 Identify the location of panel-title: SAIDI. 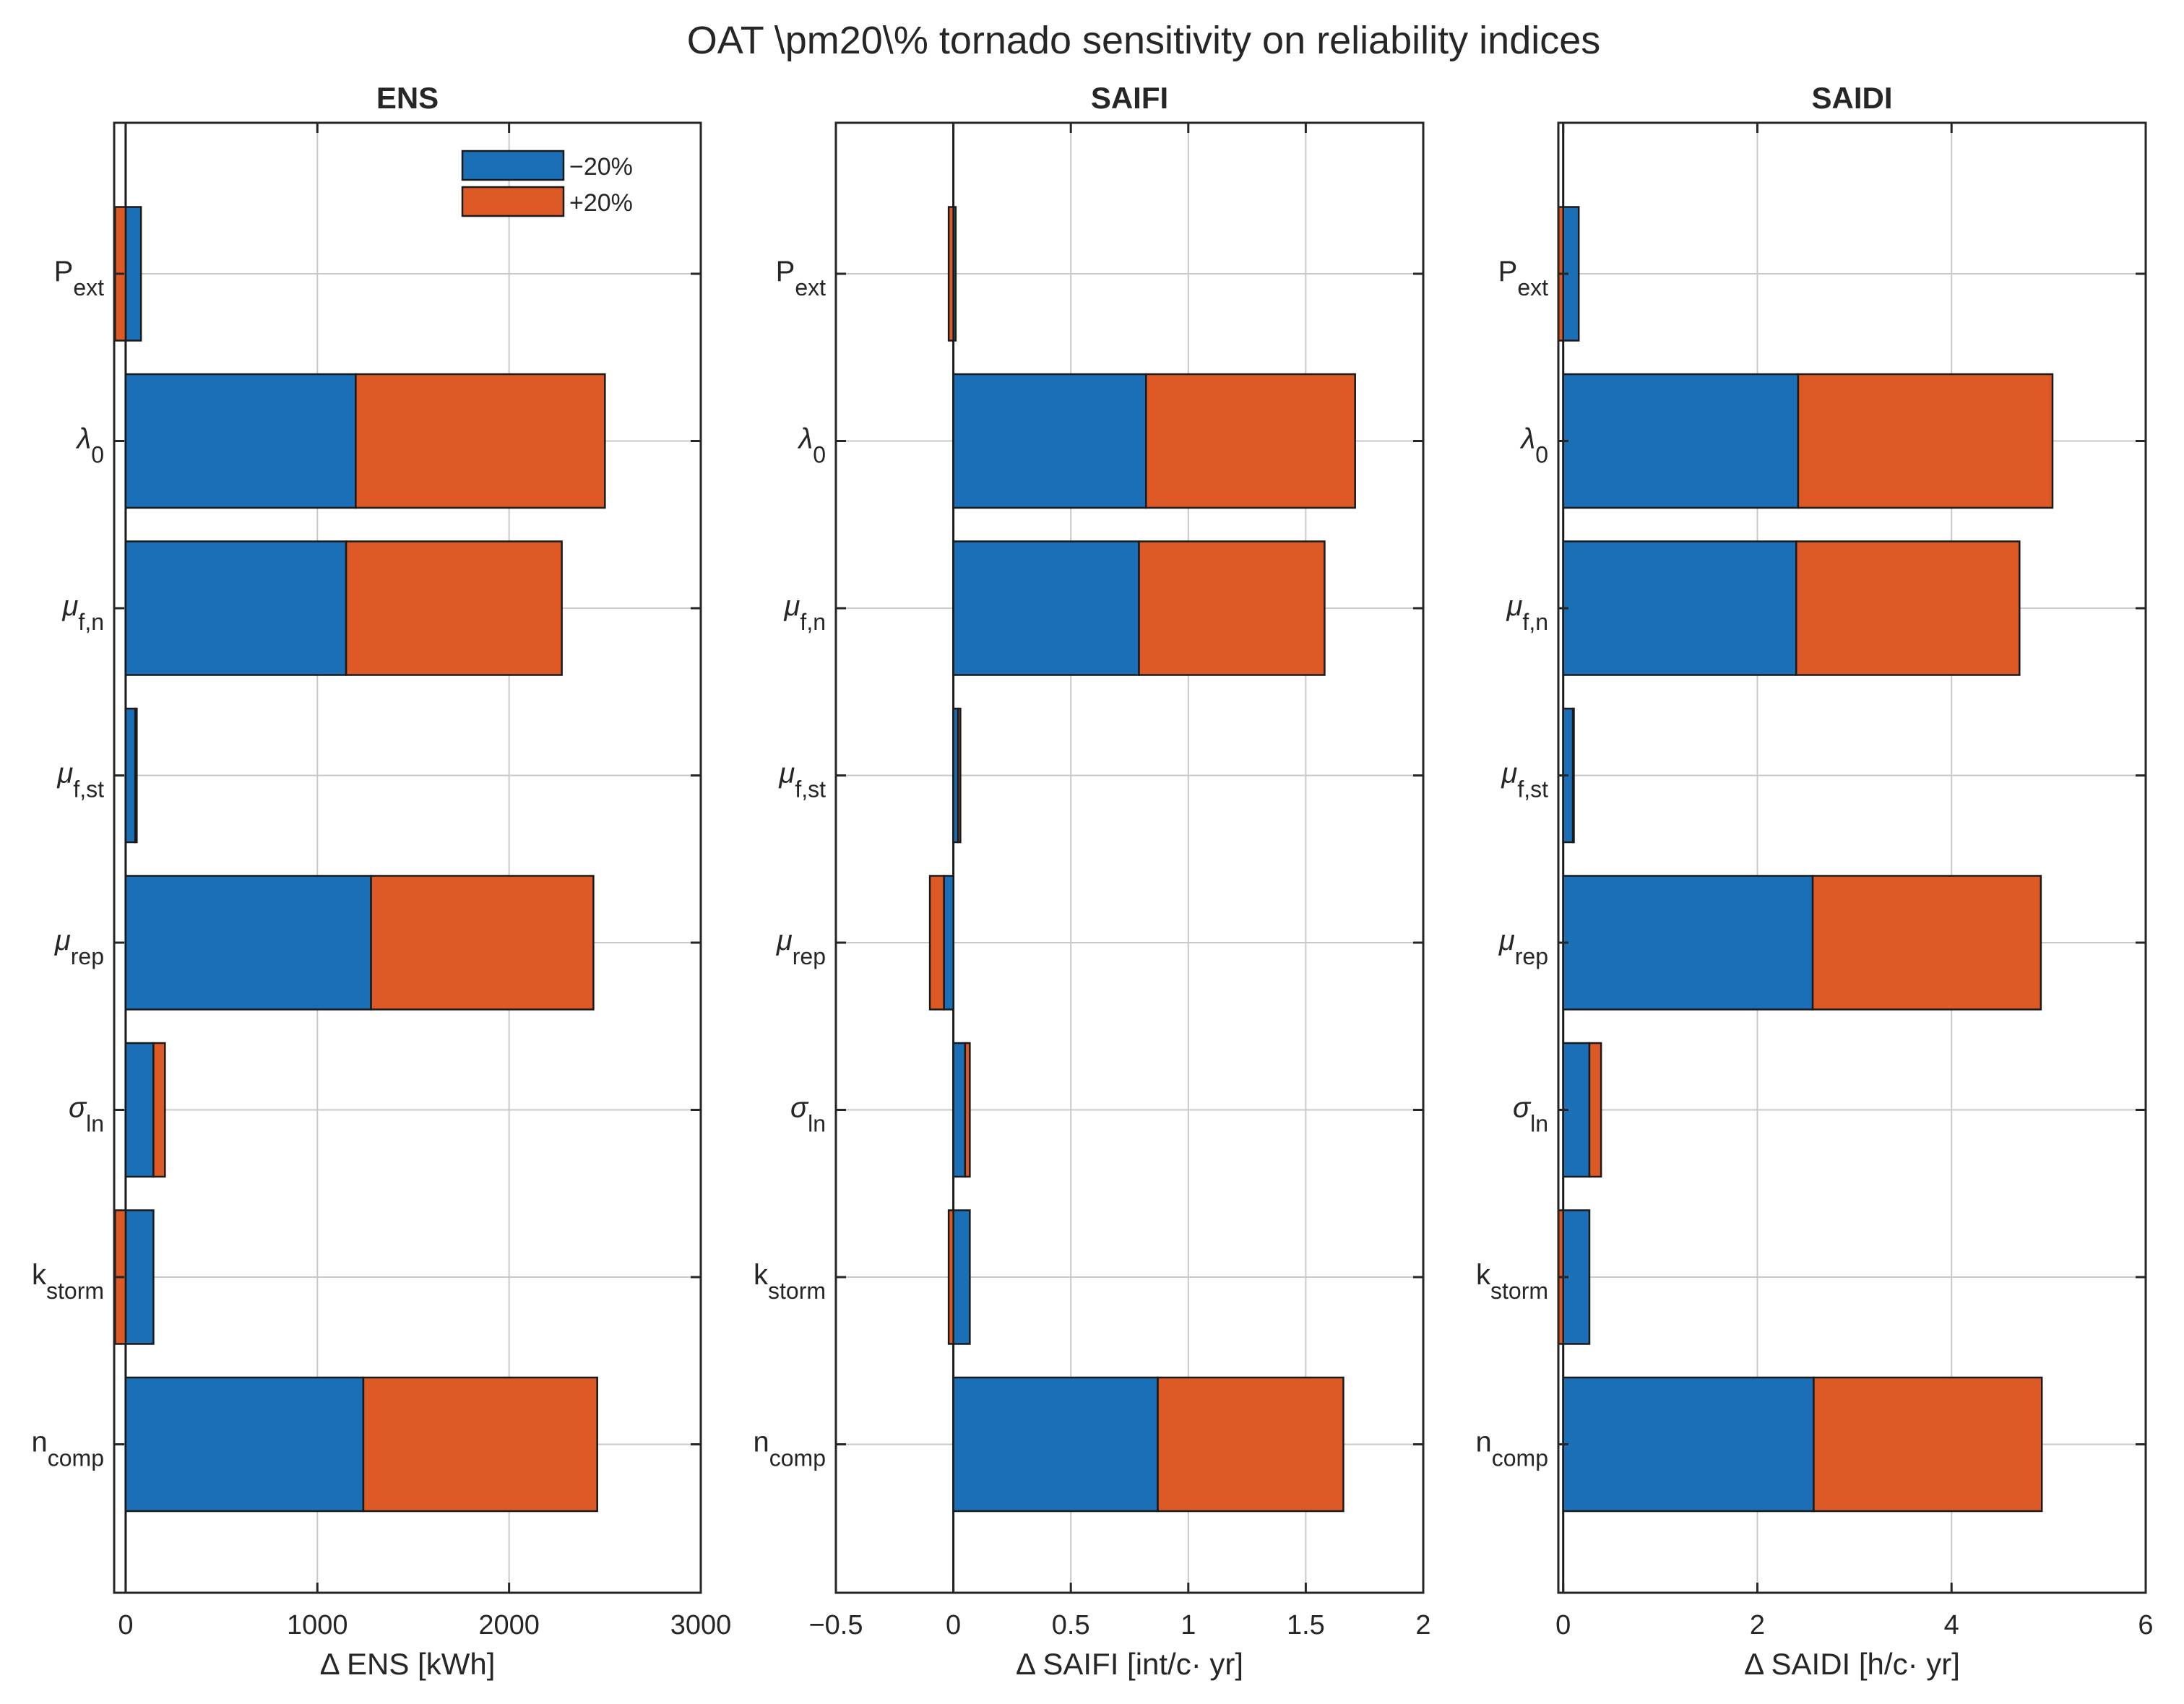
(1851, 98).